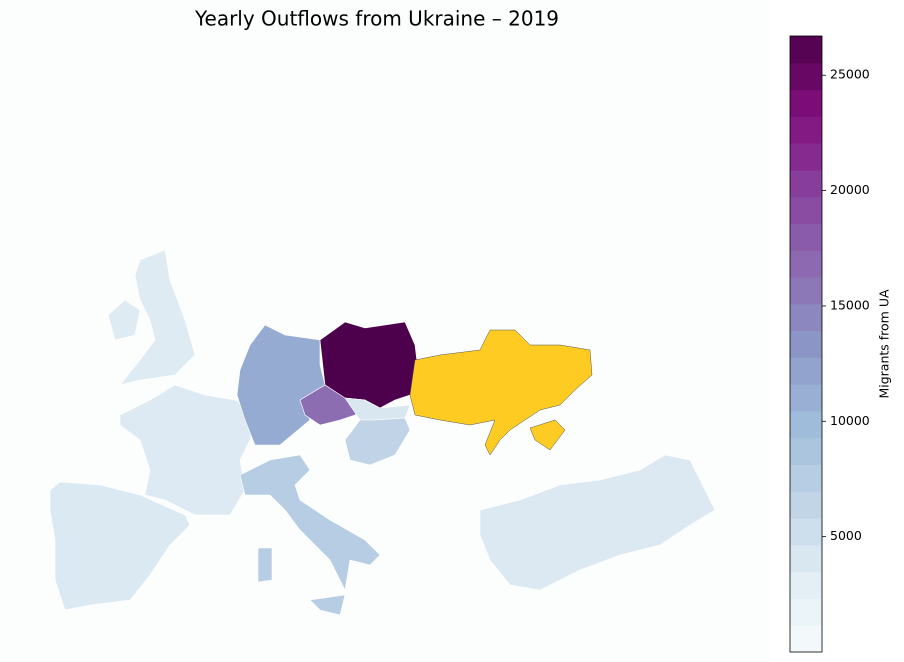  I want to click on colorbar-tick-label: 25000, so click(850, 74).